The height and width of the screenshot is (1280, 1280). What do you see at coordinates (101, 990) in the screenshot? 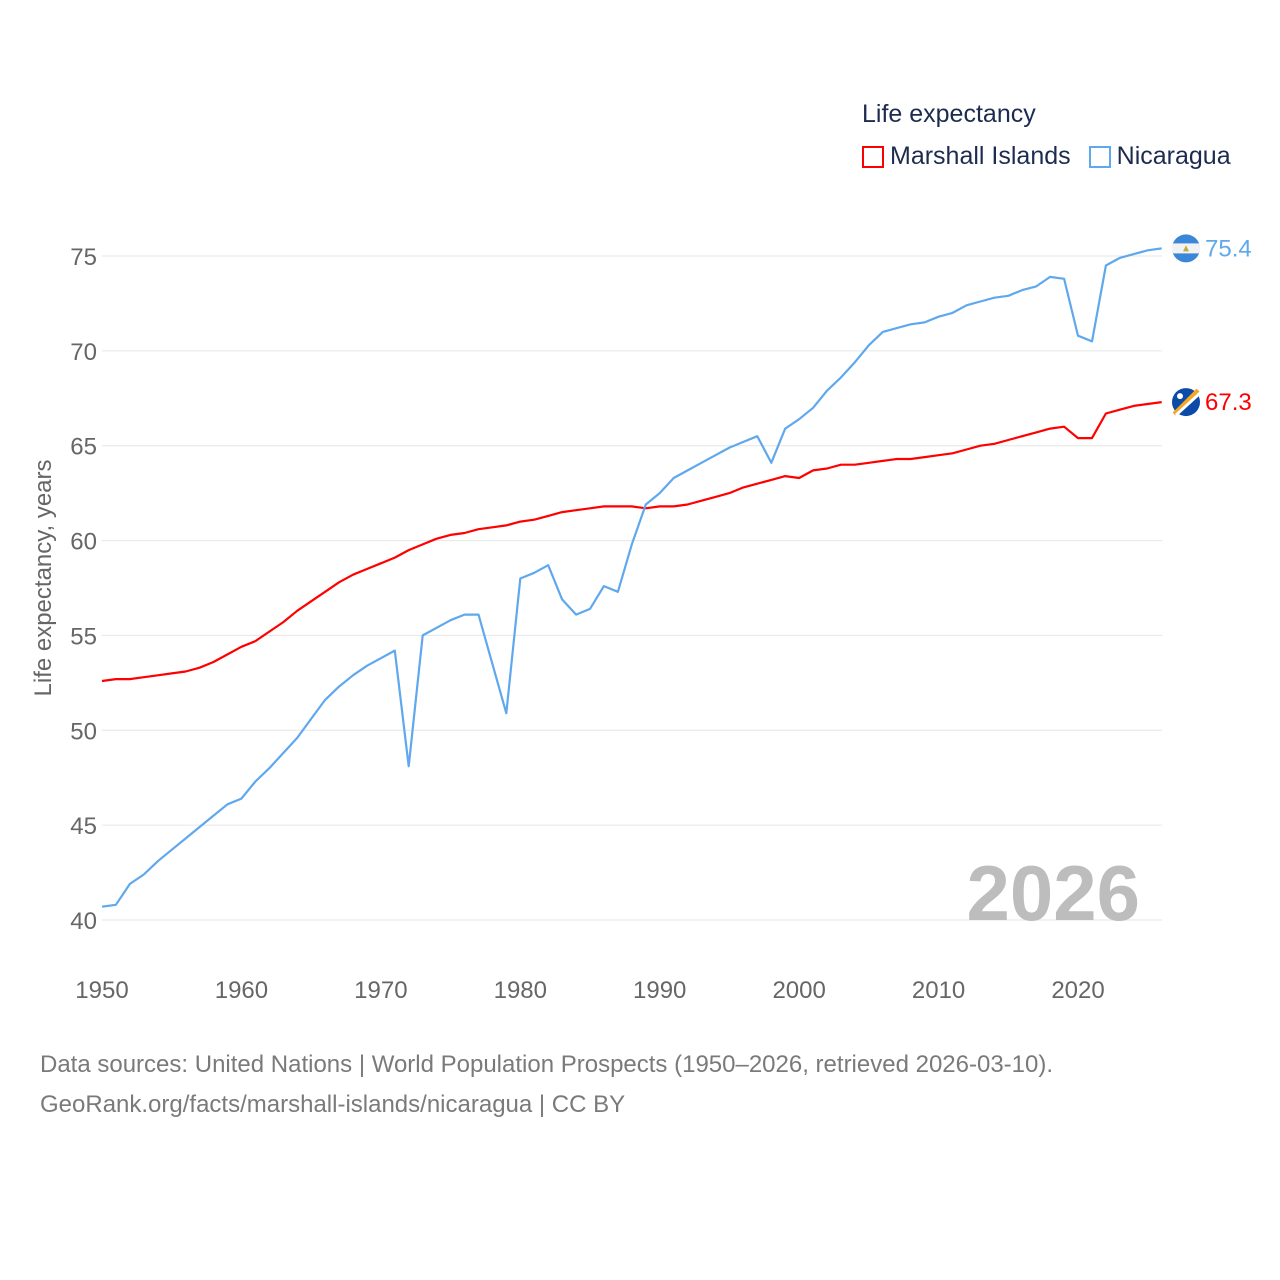
I see `x-tick-label: 1950` at bounding box center [101, 990].